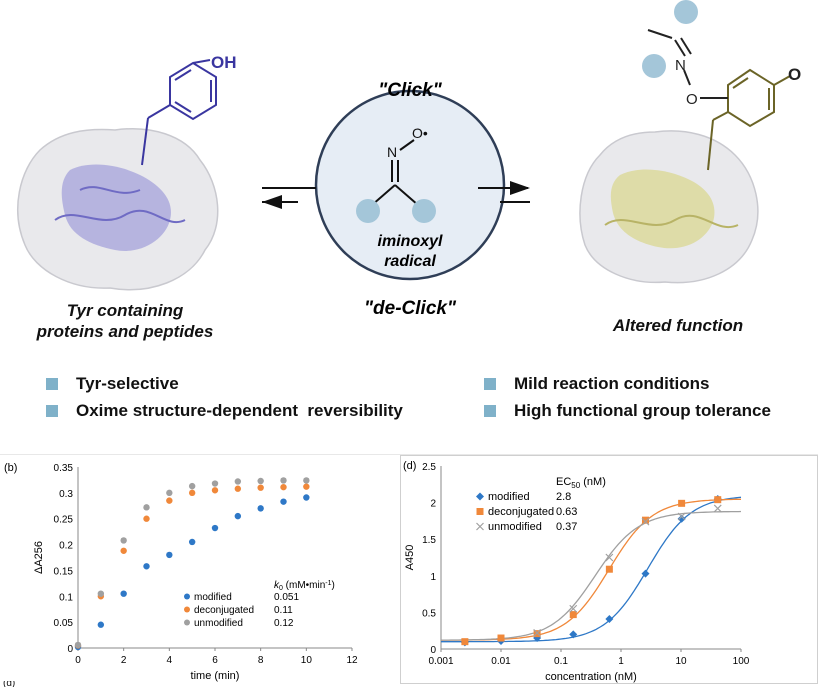 The image size is (818, 687). What do you see at coordinates (692, 99) in the screenshot?
I see `adduct-o-label: O` at bounding box center [692, 99].